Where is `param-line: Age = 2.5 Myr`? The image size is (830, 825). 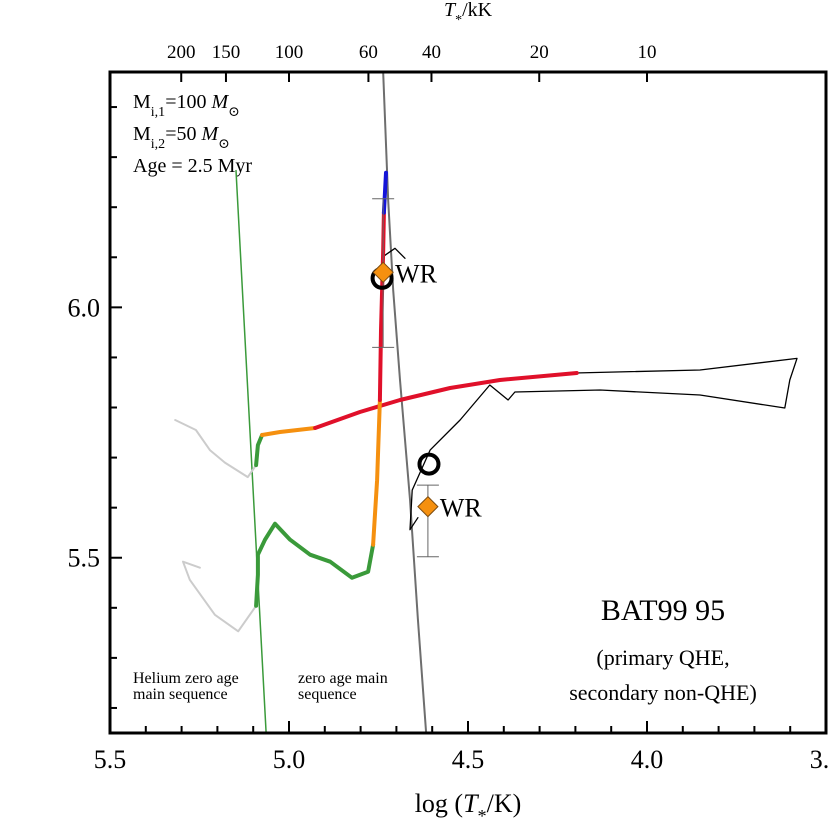
param-line: Age = 2.5 Myr is located at coordinates (192, 166).